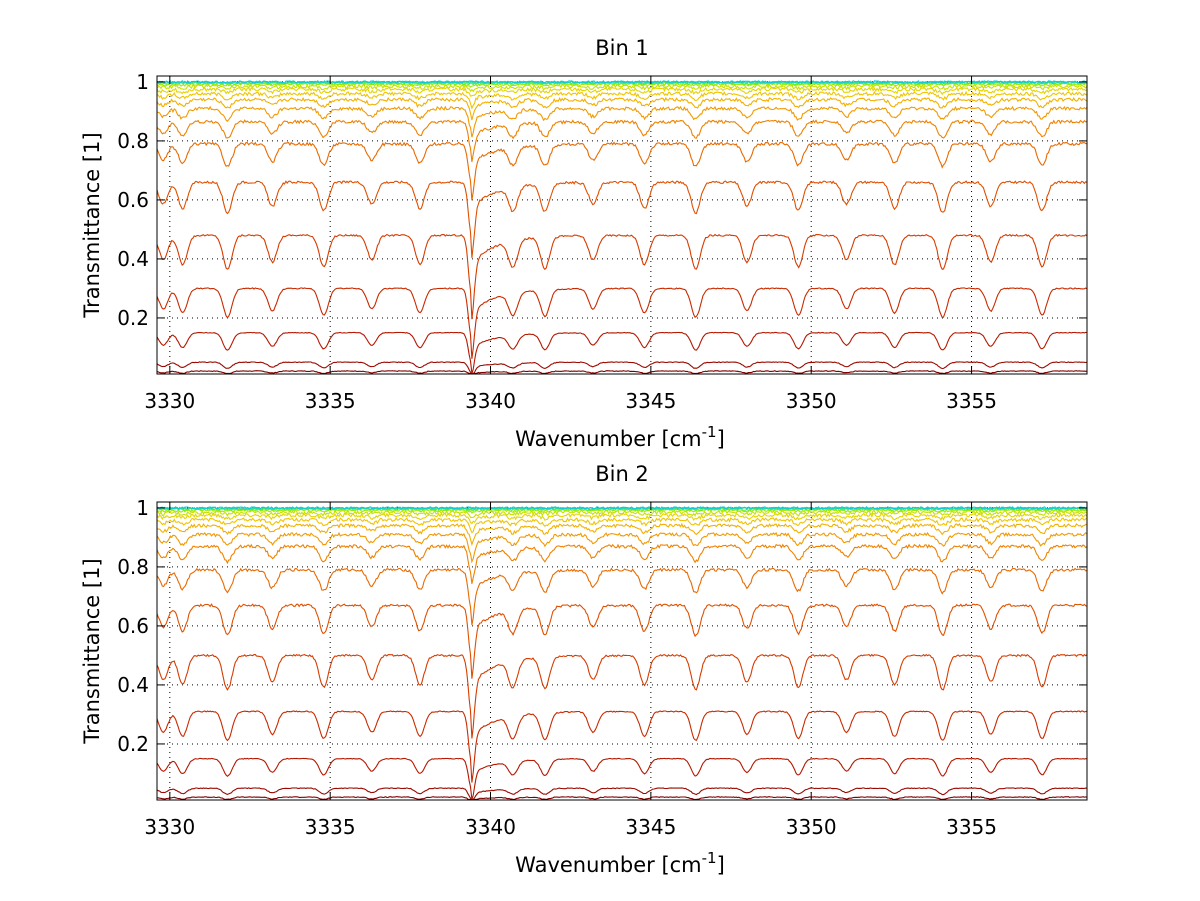 Image resolution: width=1200 pixels, height=901 pixels. I want to click on chart-title: Bin 2, so click(622, 474).